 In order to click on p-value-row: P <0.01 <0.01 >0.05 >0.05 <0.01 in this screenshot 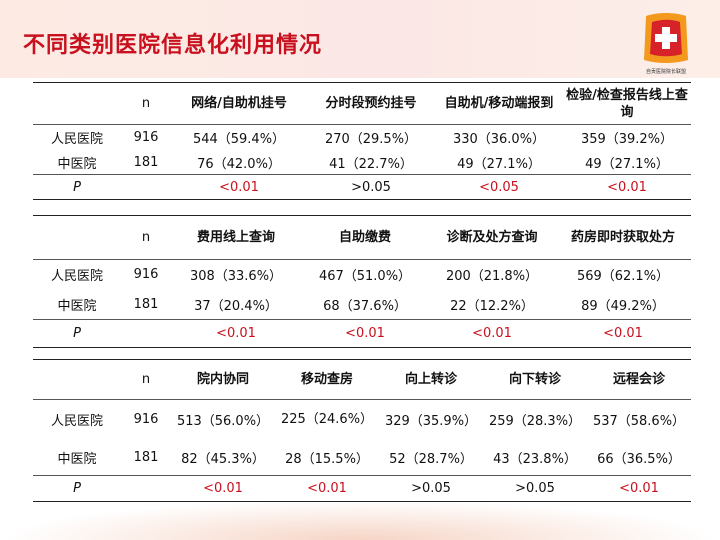, I will do `click(362, 488)`.